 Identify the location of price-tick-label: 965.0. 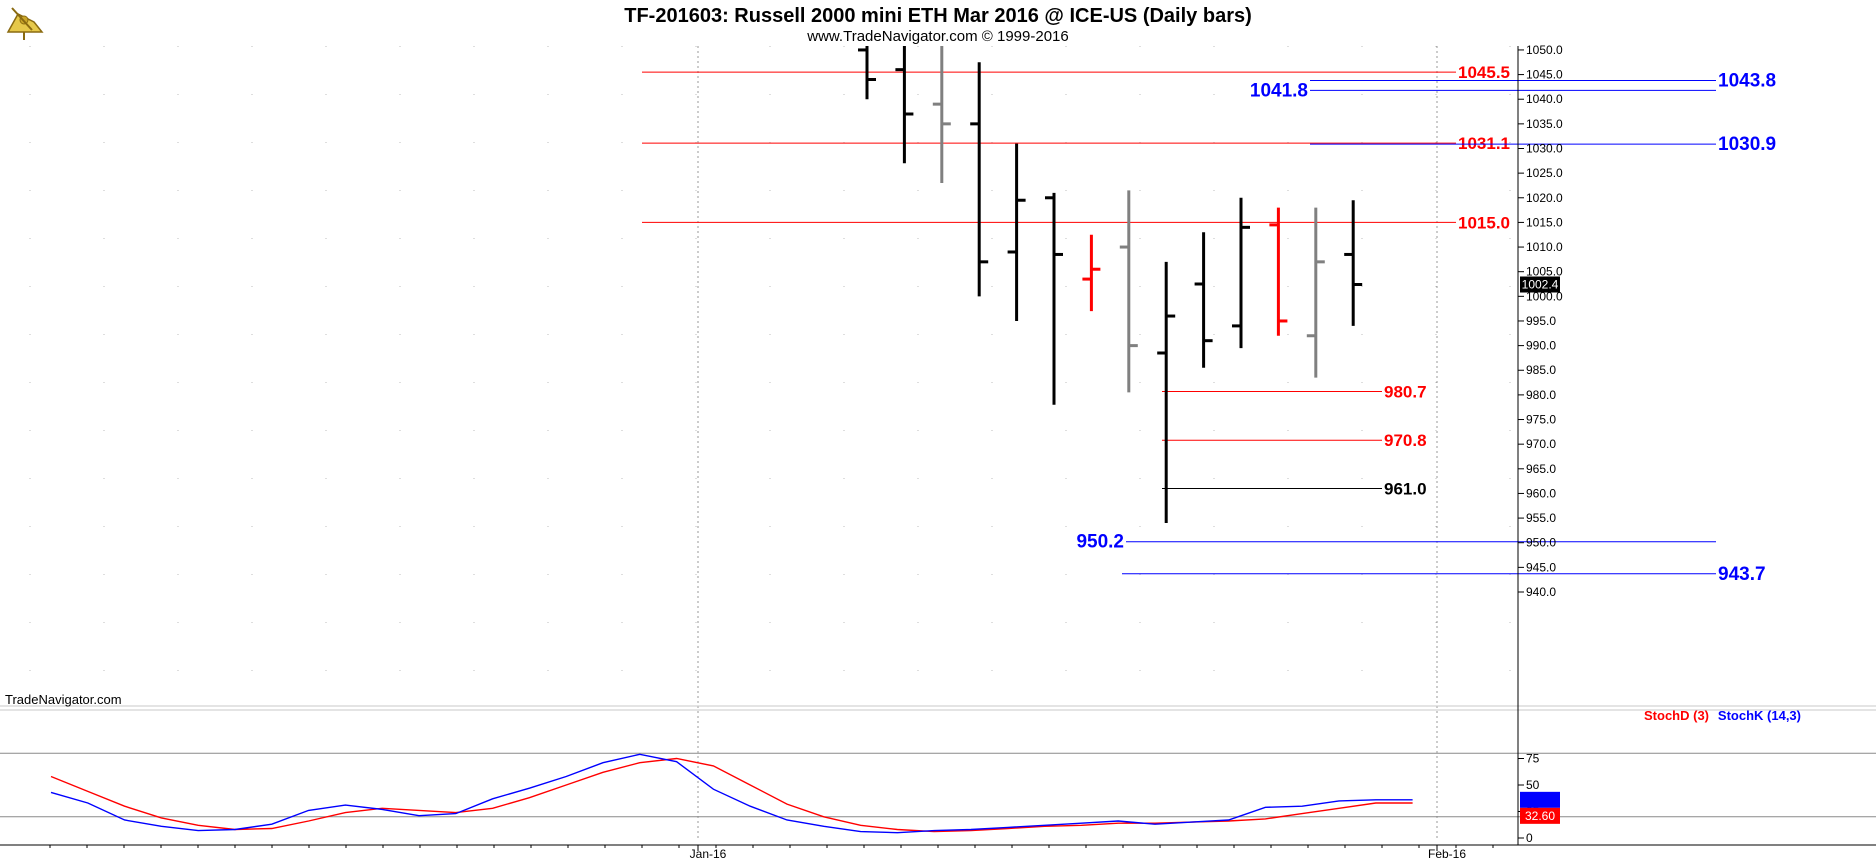
(1541, 469).